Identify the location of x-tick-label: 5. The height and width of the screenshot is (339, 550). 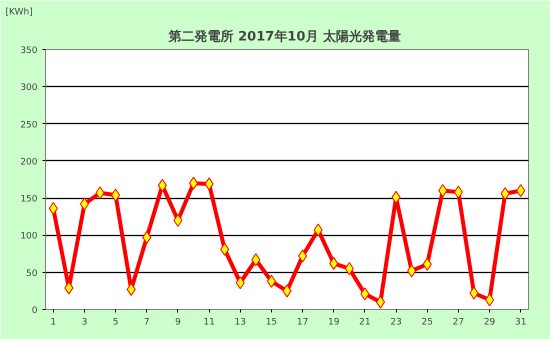
(115, 323).